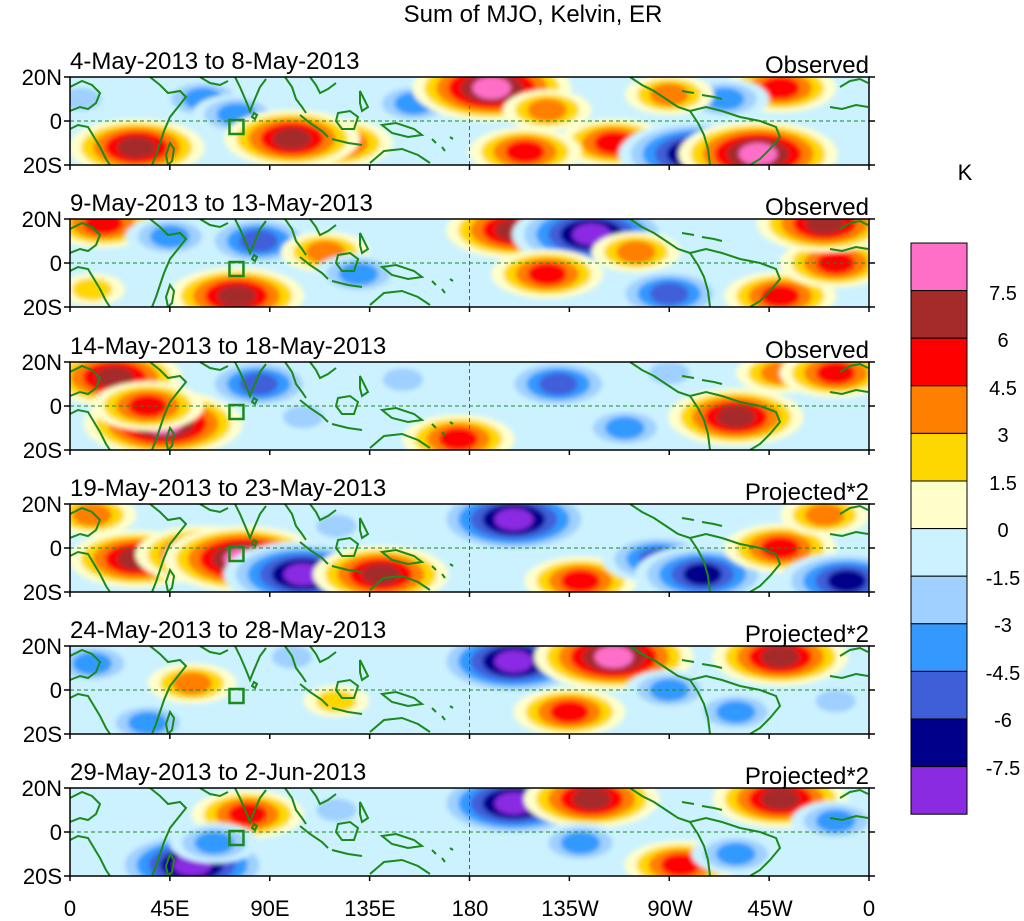 This screenshot has width=1024, height=921. Describe the element at coordinates (214, 61) in the screenshot. I see `panel-date-label: 4-May-2013 to 8-May-2013` at that location.